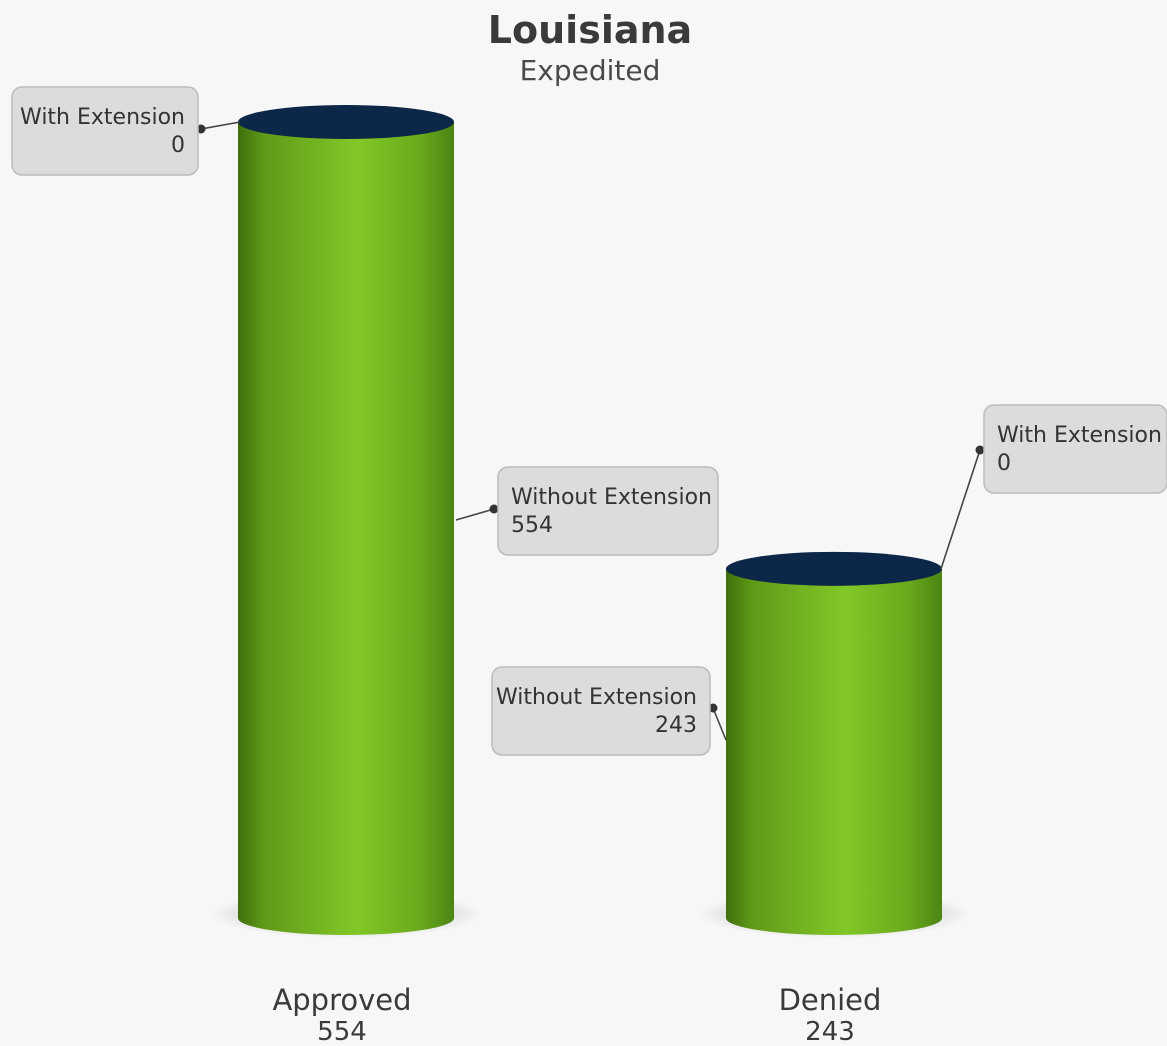 The image size is (1167, 1046). Describe the element at coordinates (587, 511) in the screenshot. I see `data-label-callout: Without Extension 554` at that location.